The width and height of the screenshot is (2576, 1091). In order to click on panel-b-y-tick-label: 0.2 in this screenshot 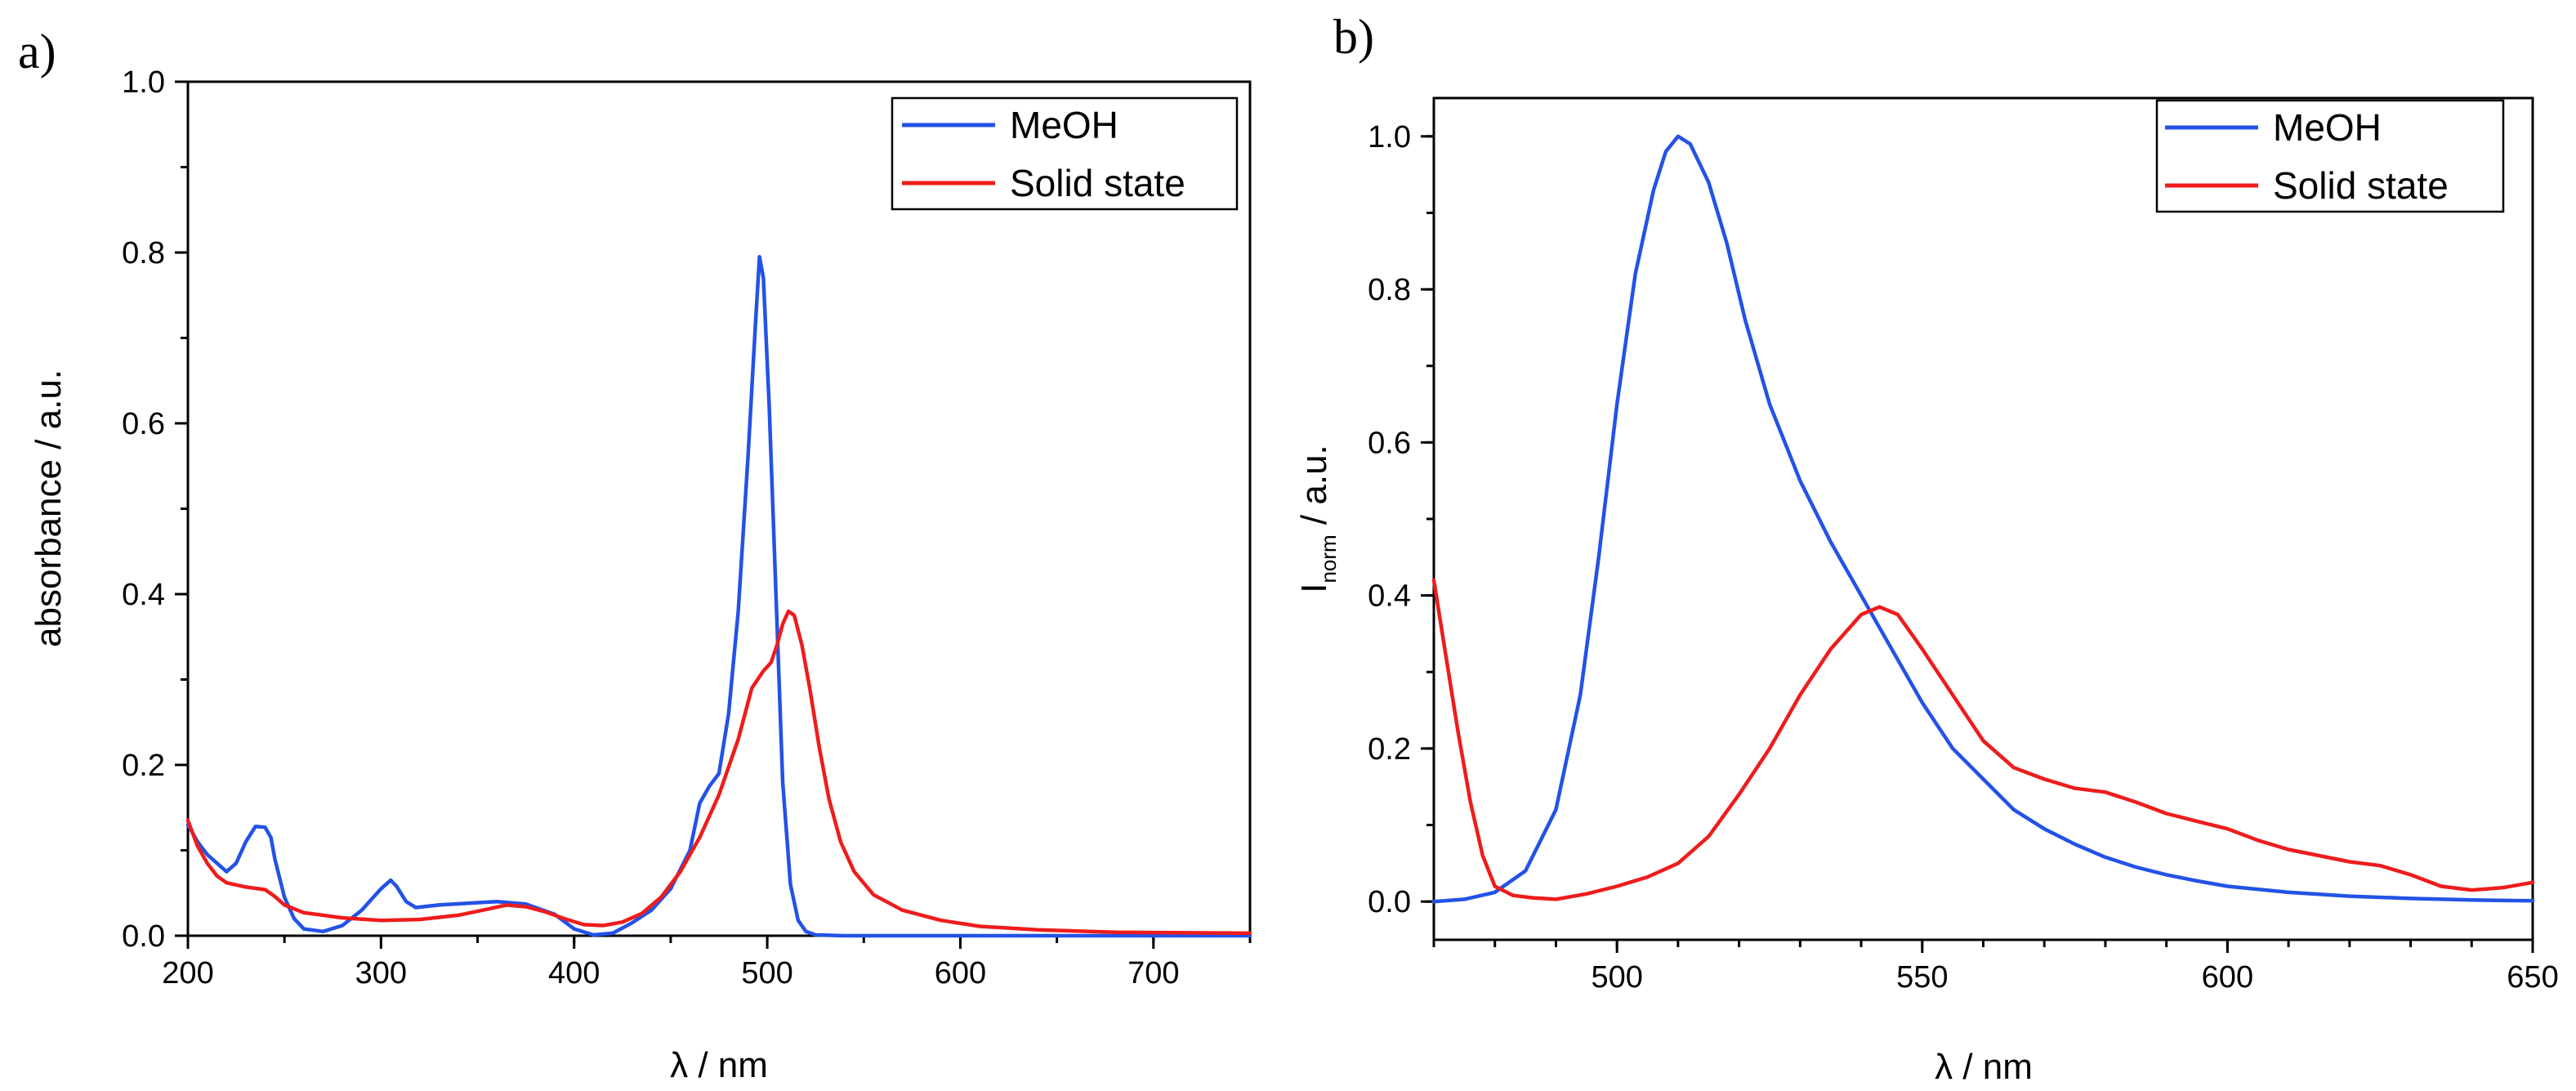, I will do `click(1390, 749)`.